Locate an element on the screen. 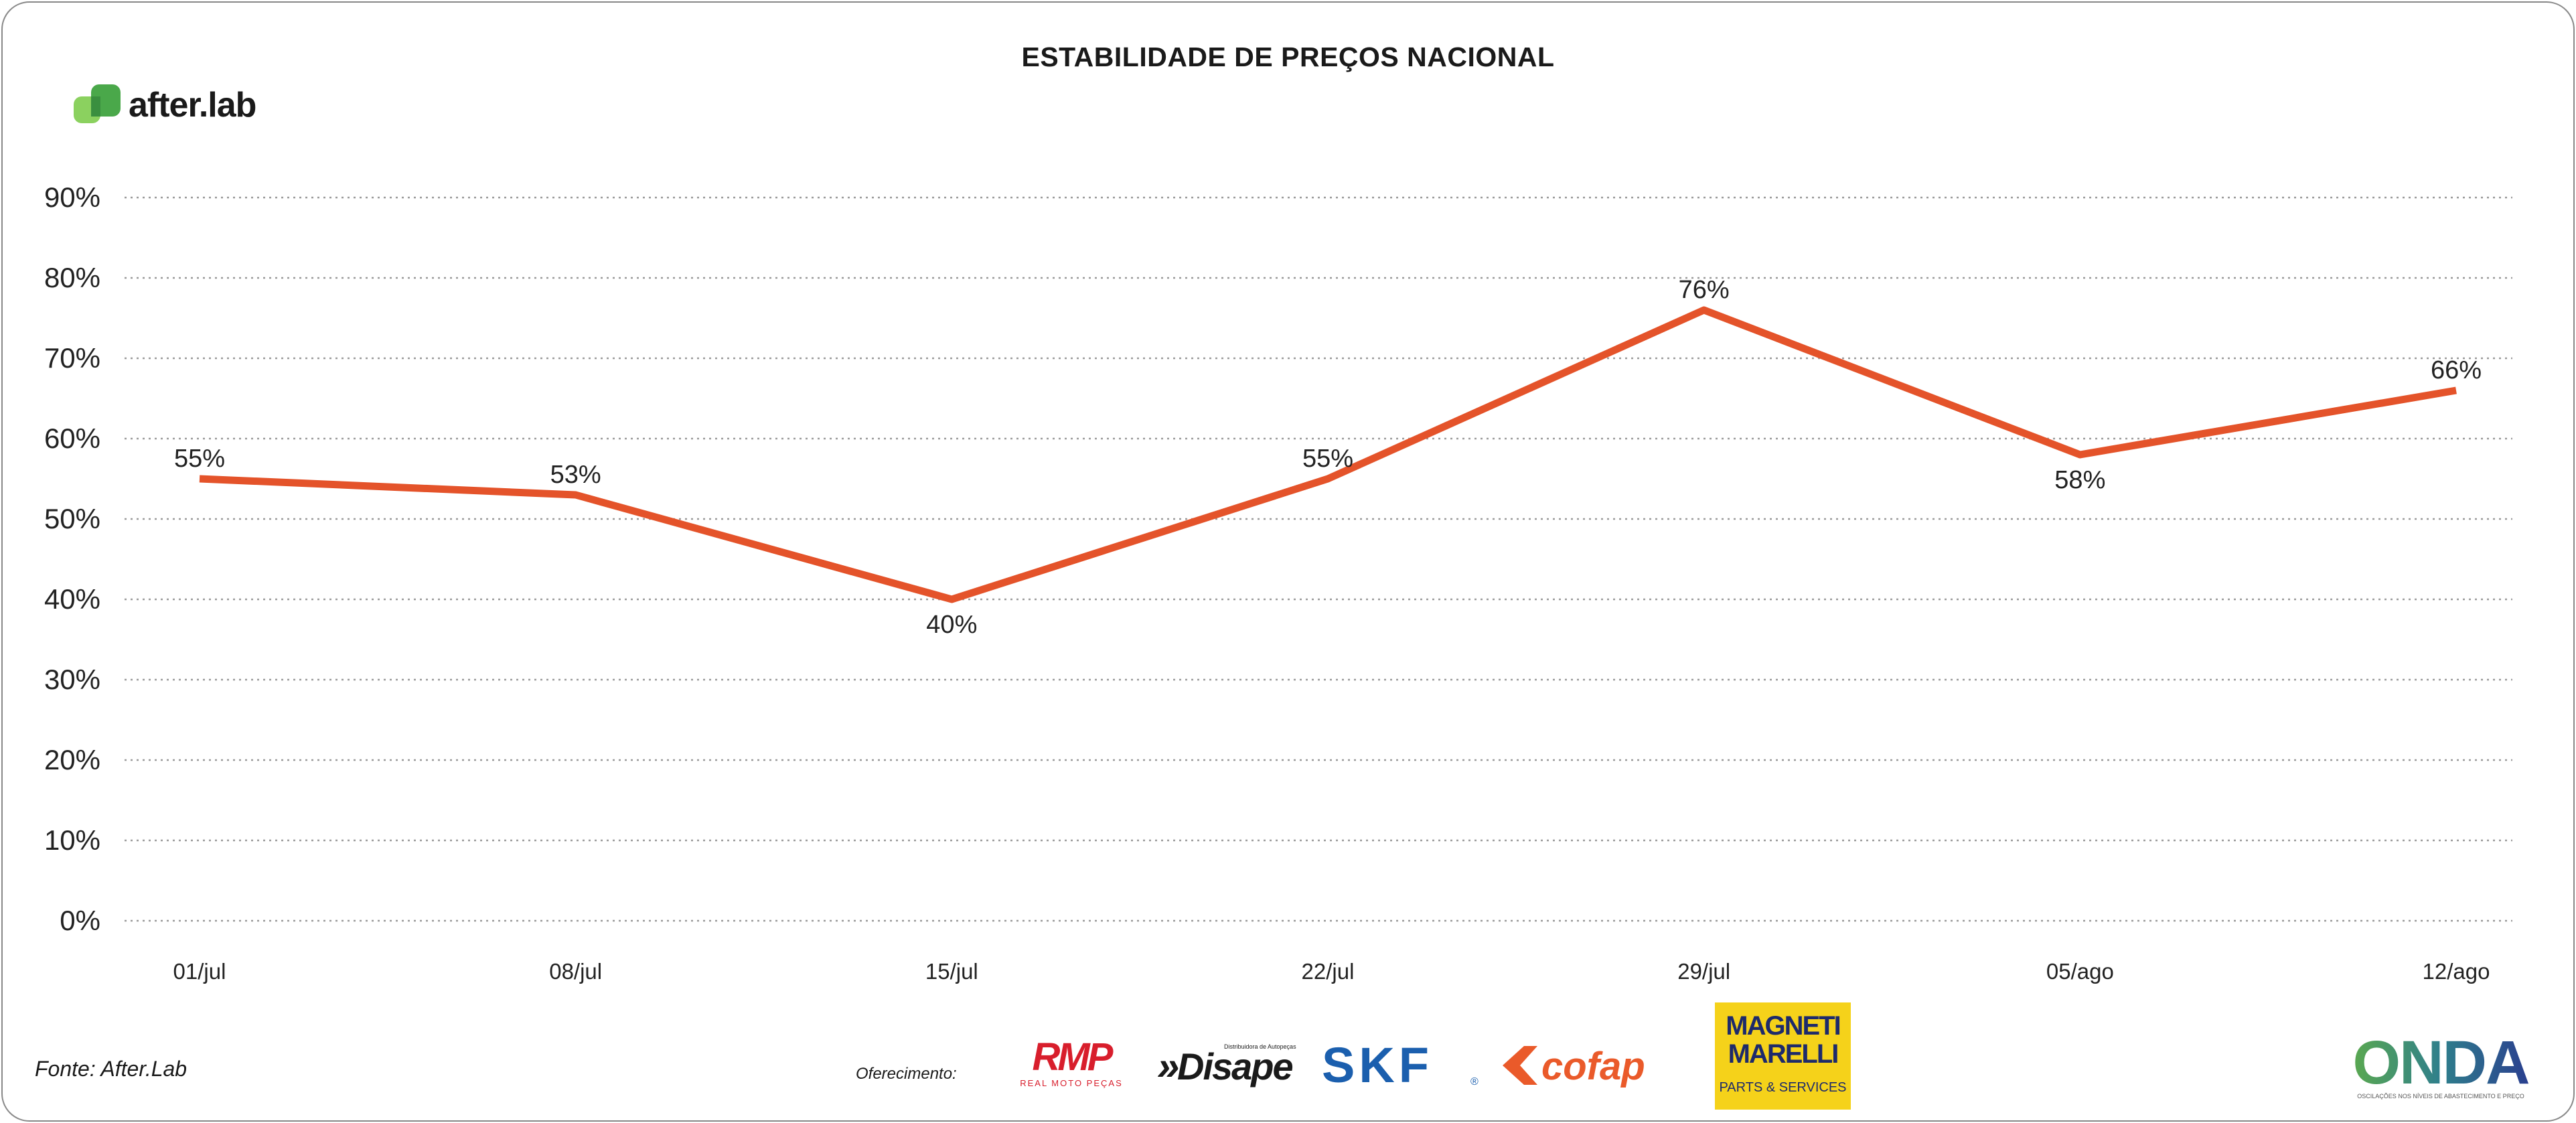  sponsor-label: Oferecimento: is located at coordinates (906, 1074).